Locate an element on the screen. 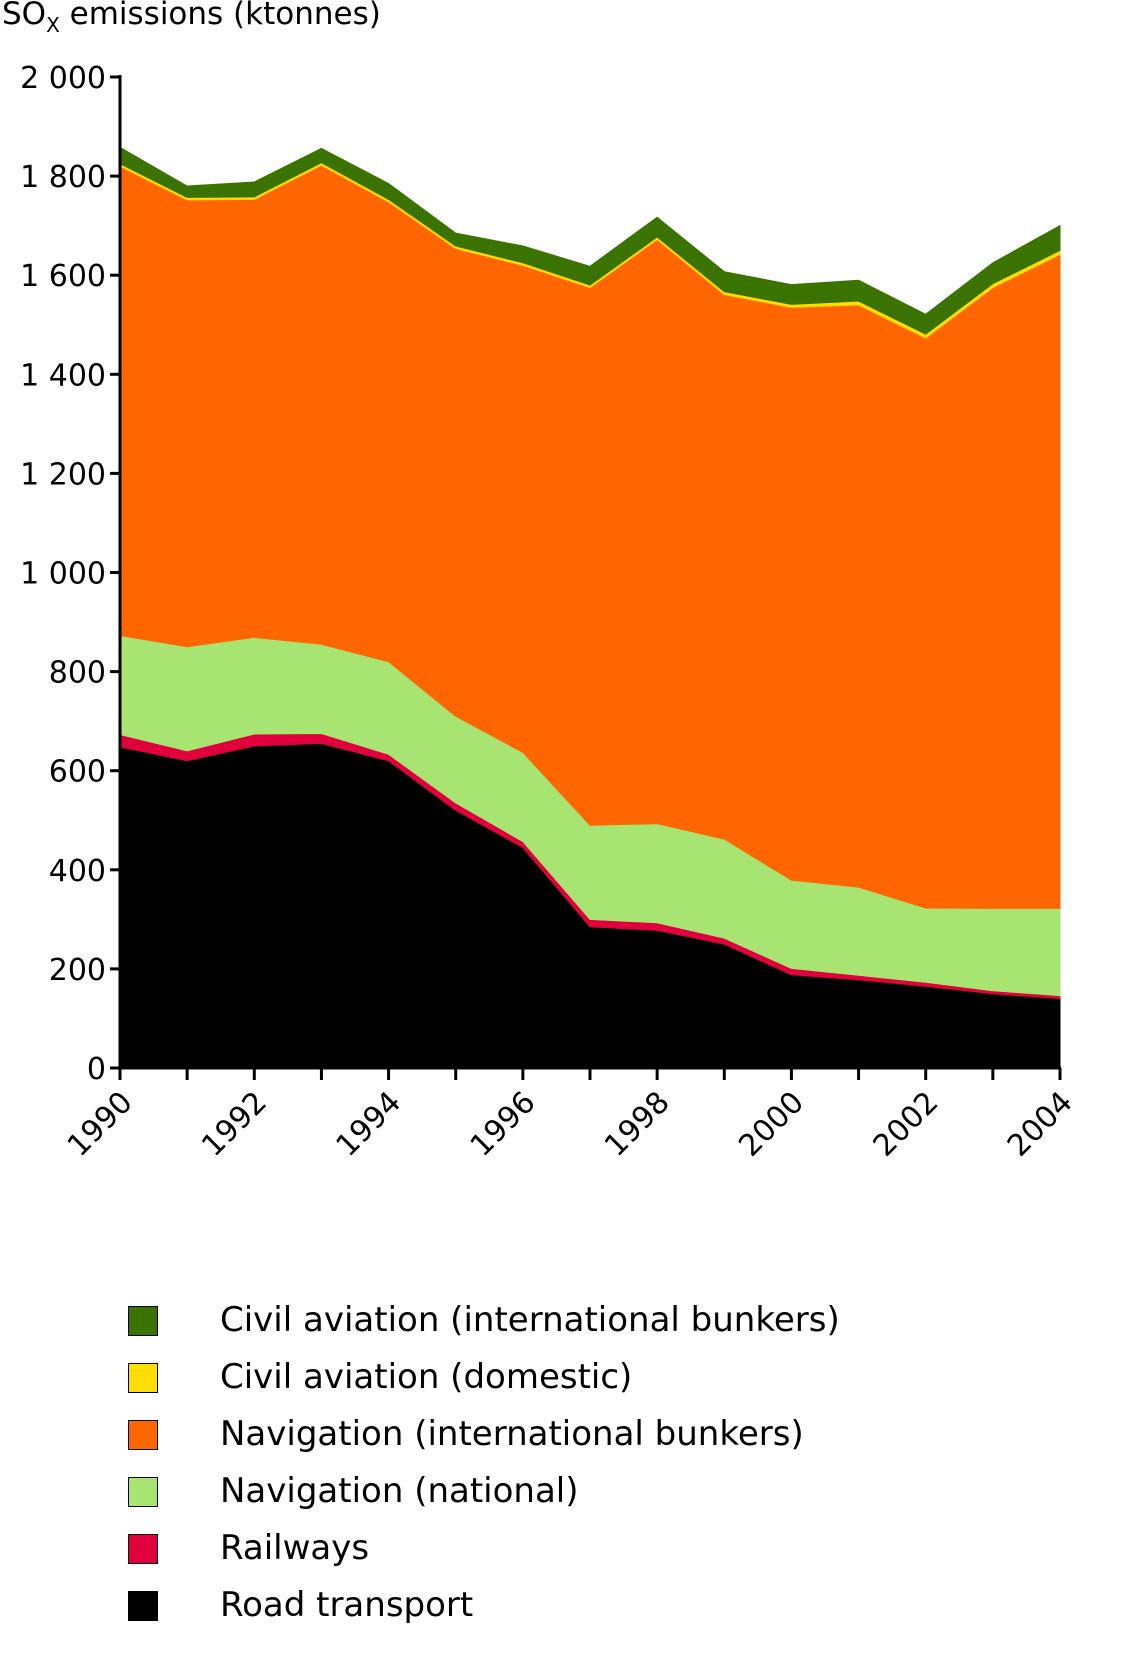 This screenshot has height=1653, width=1136. legend-swatch-navigation-national is located at coordinates (143, 1492).